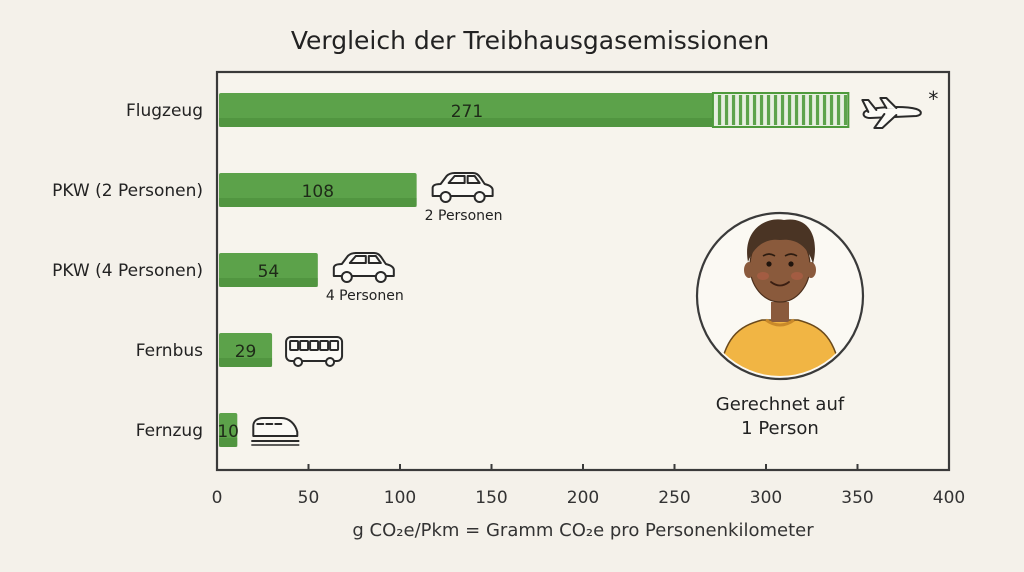  Describe the element at coordinates (781, 241) in the screenshot. I see `person-hair` at that location.